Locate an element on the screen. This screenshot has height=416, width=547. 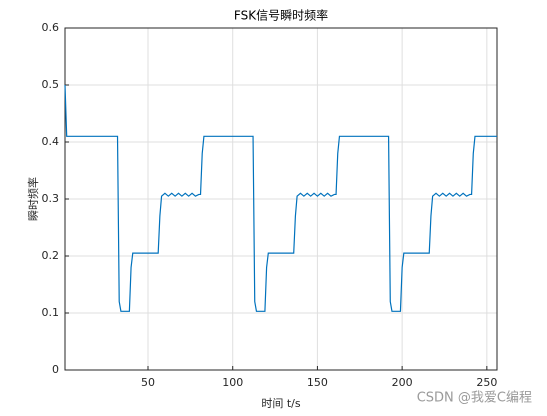
y-tick-label: 0.3 is located at coordinates (51, 198).